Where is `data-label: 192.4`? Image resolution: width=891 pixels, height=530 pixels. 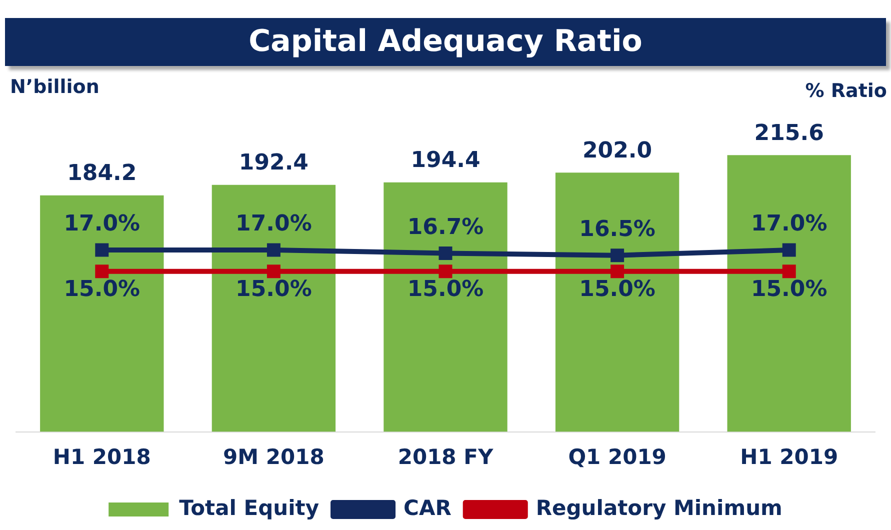
data-label: 192.4 is located at coordinates (273, 163).